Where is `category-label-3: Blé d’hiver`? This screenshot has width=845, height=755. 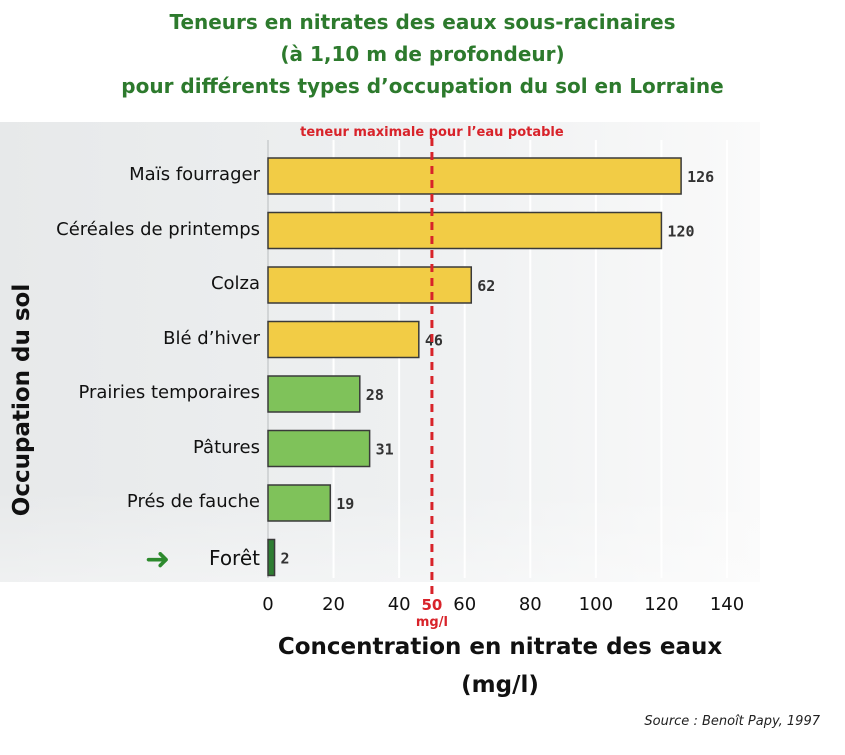 category-label-3: Blé d’hiver is located at coordinates (211, 338).